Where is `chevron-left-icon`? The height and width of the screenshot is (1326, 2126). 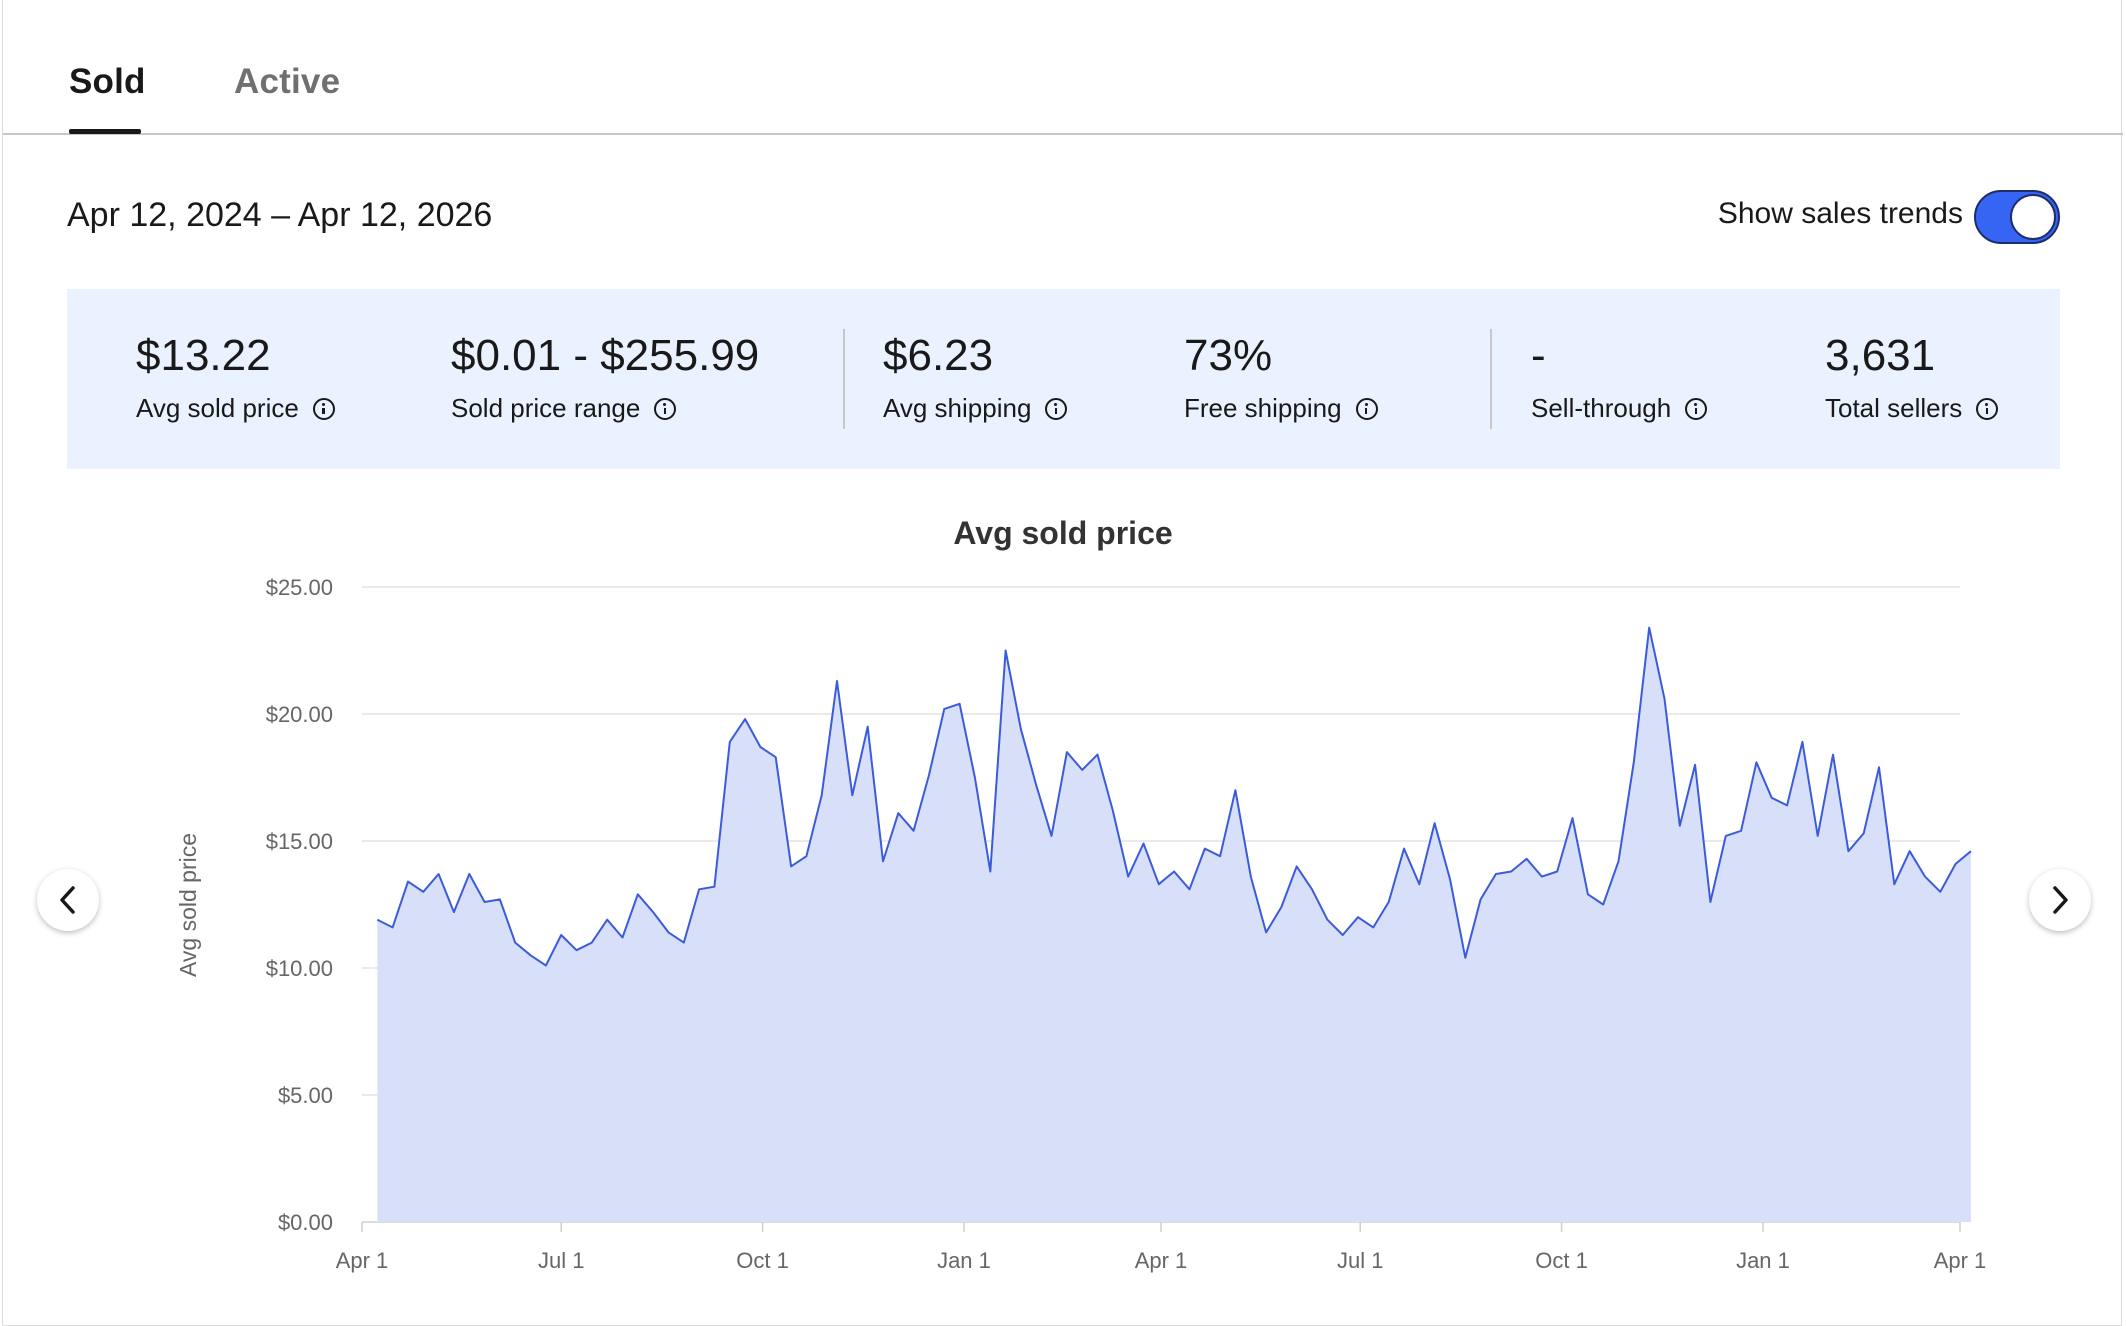
chevron-left-icon is located at coordinates (67, 900).